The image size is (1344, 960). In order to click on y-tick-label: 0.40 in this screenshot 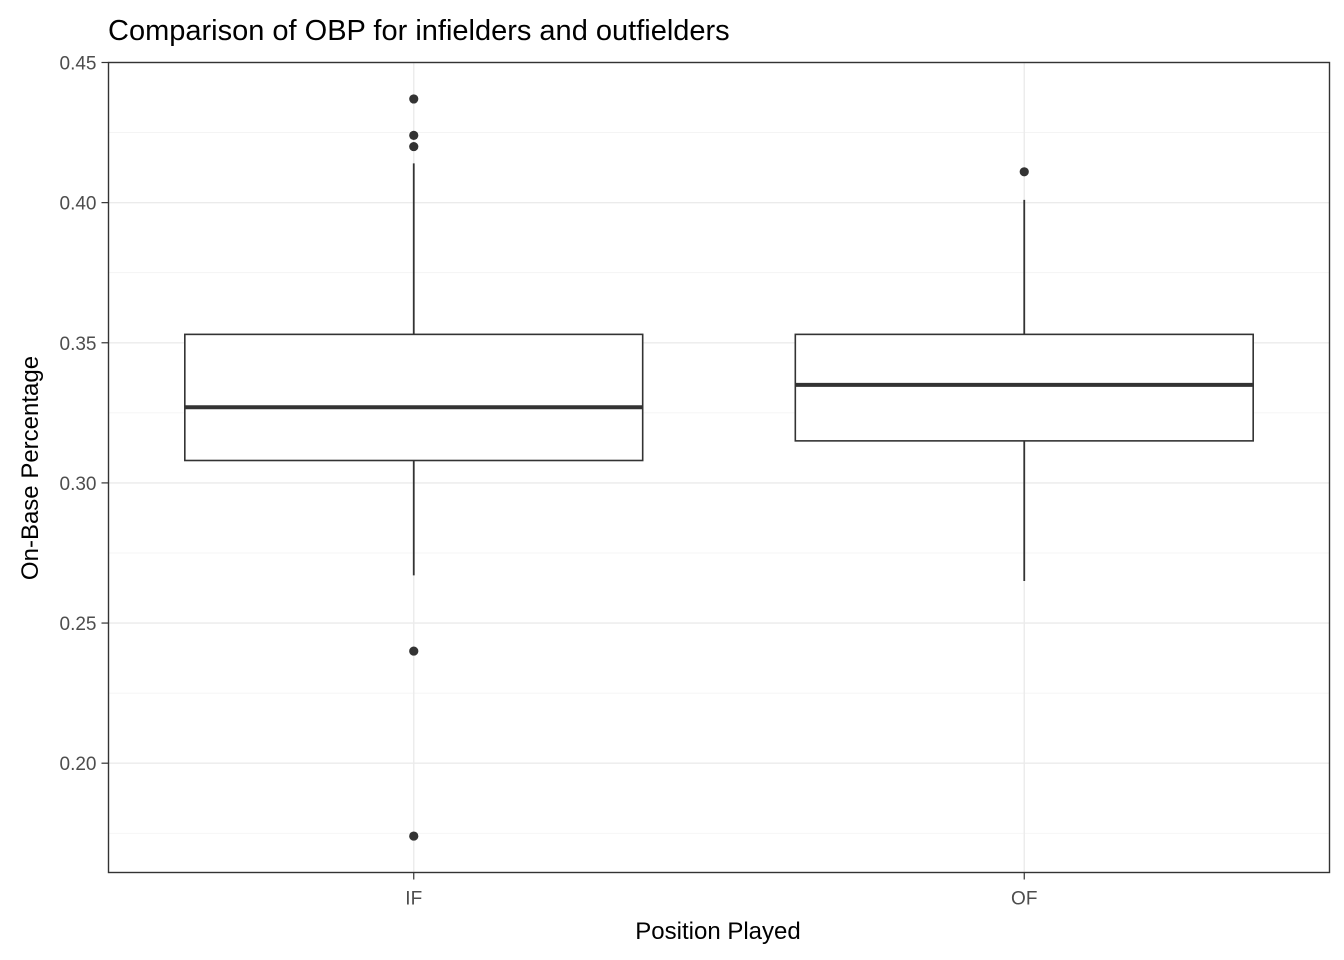, I will do `click(78, 204)`.